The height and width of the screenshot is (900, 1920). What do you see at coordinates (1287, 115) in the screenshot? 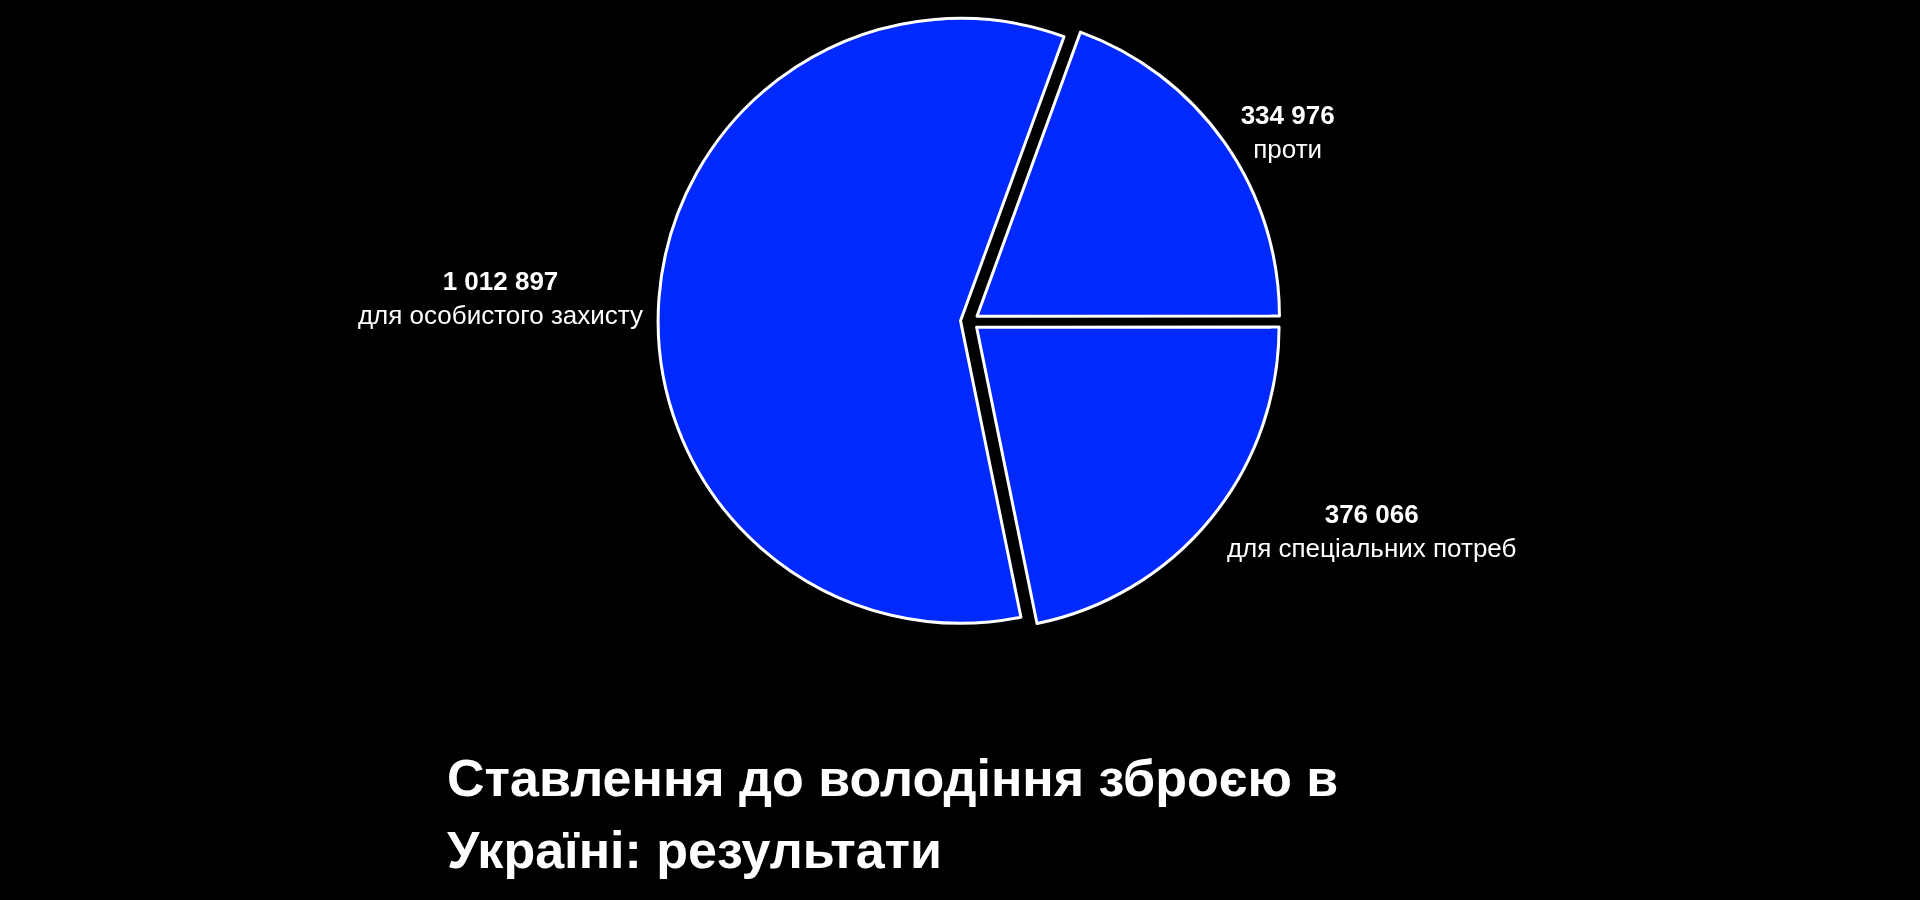
I see `data-label: 334 976` at bounding box center [1287, 115].